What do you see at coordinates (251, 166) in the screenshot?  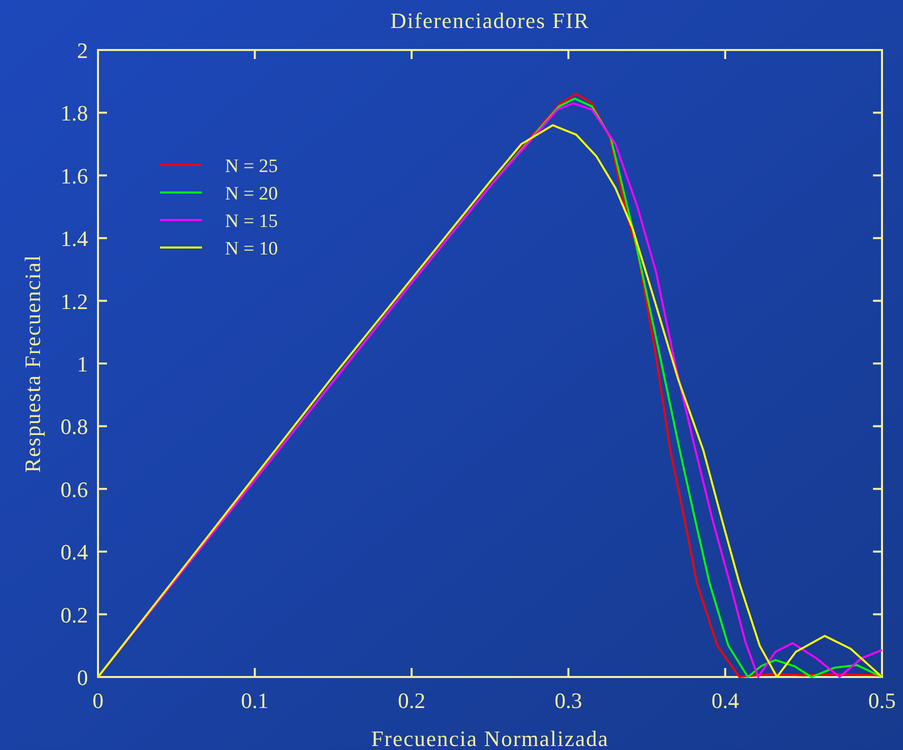 I see `legend-label: N = 25` at bounding box center [251, 166].